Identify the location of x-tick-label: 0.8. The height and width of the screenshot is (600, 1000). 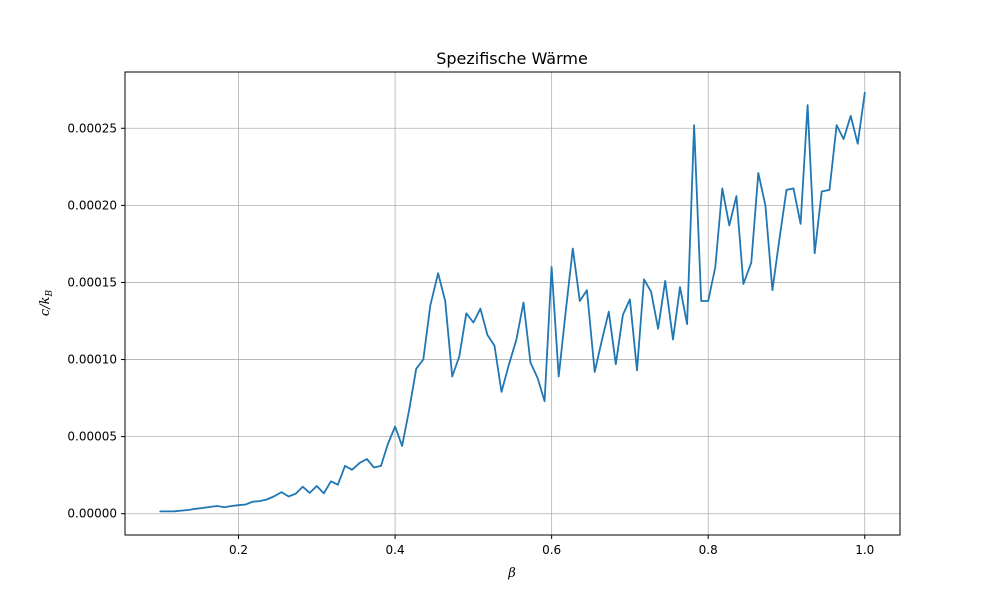
(708, 550).